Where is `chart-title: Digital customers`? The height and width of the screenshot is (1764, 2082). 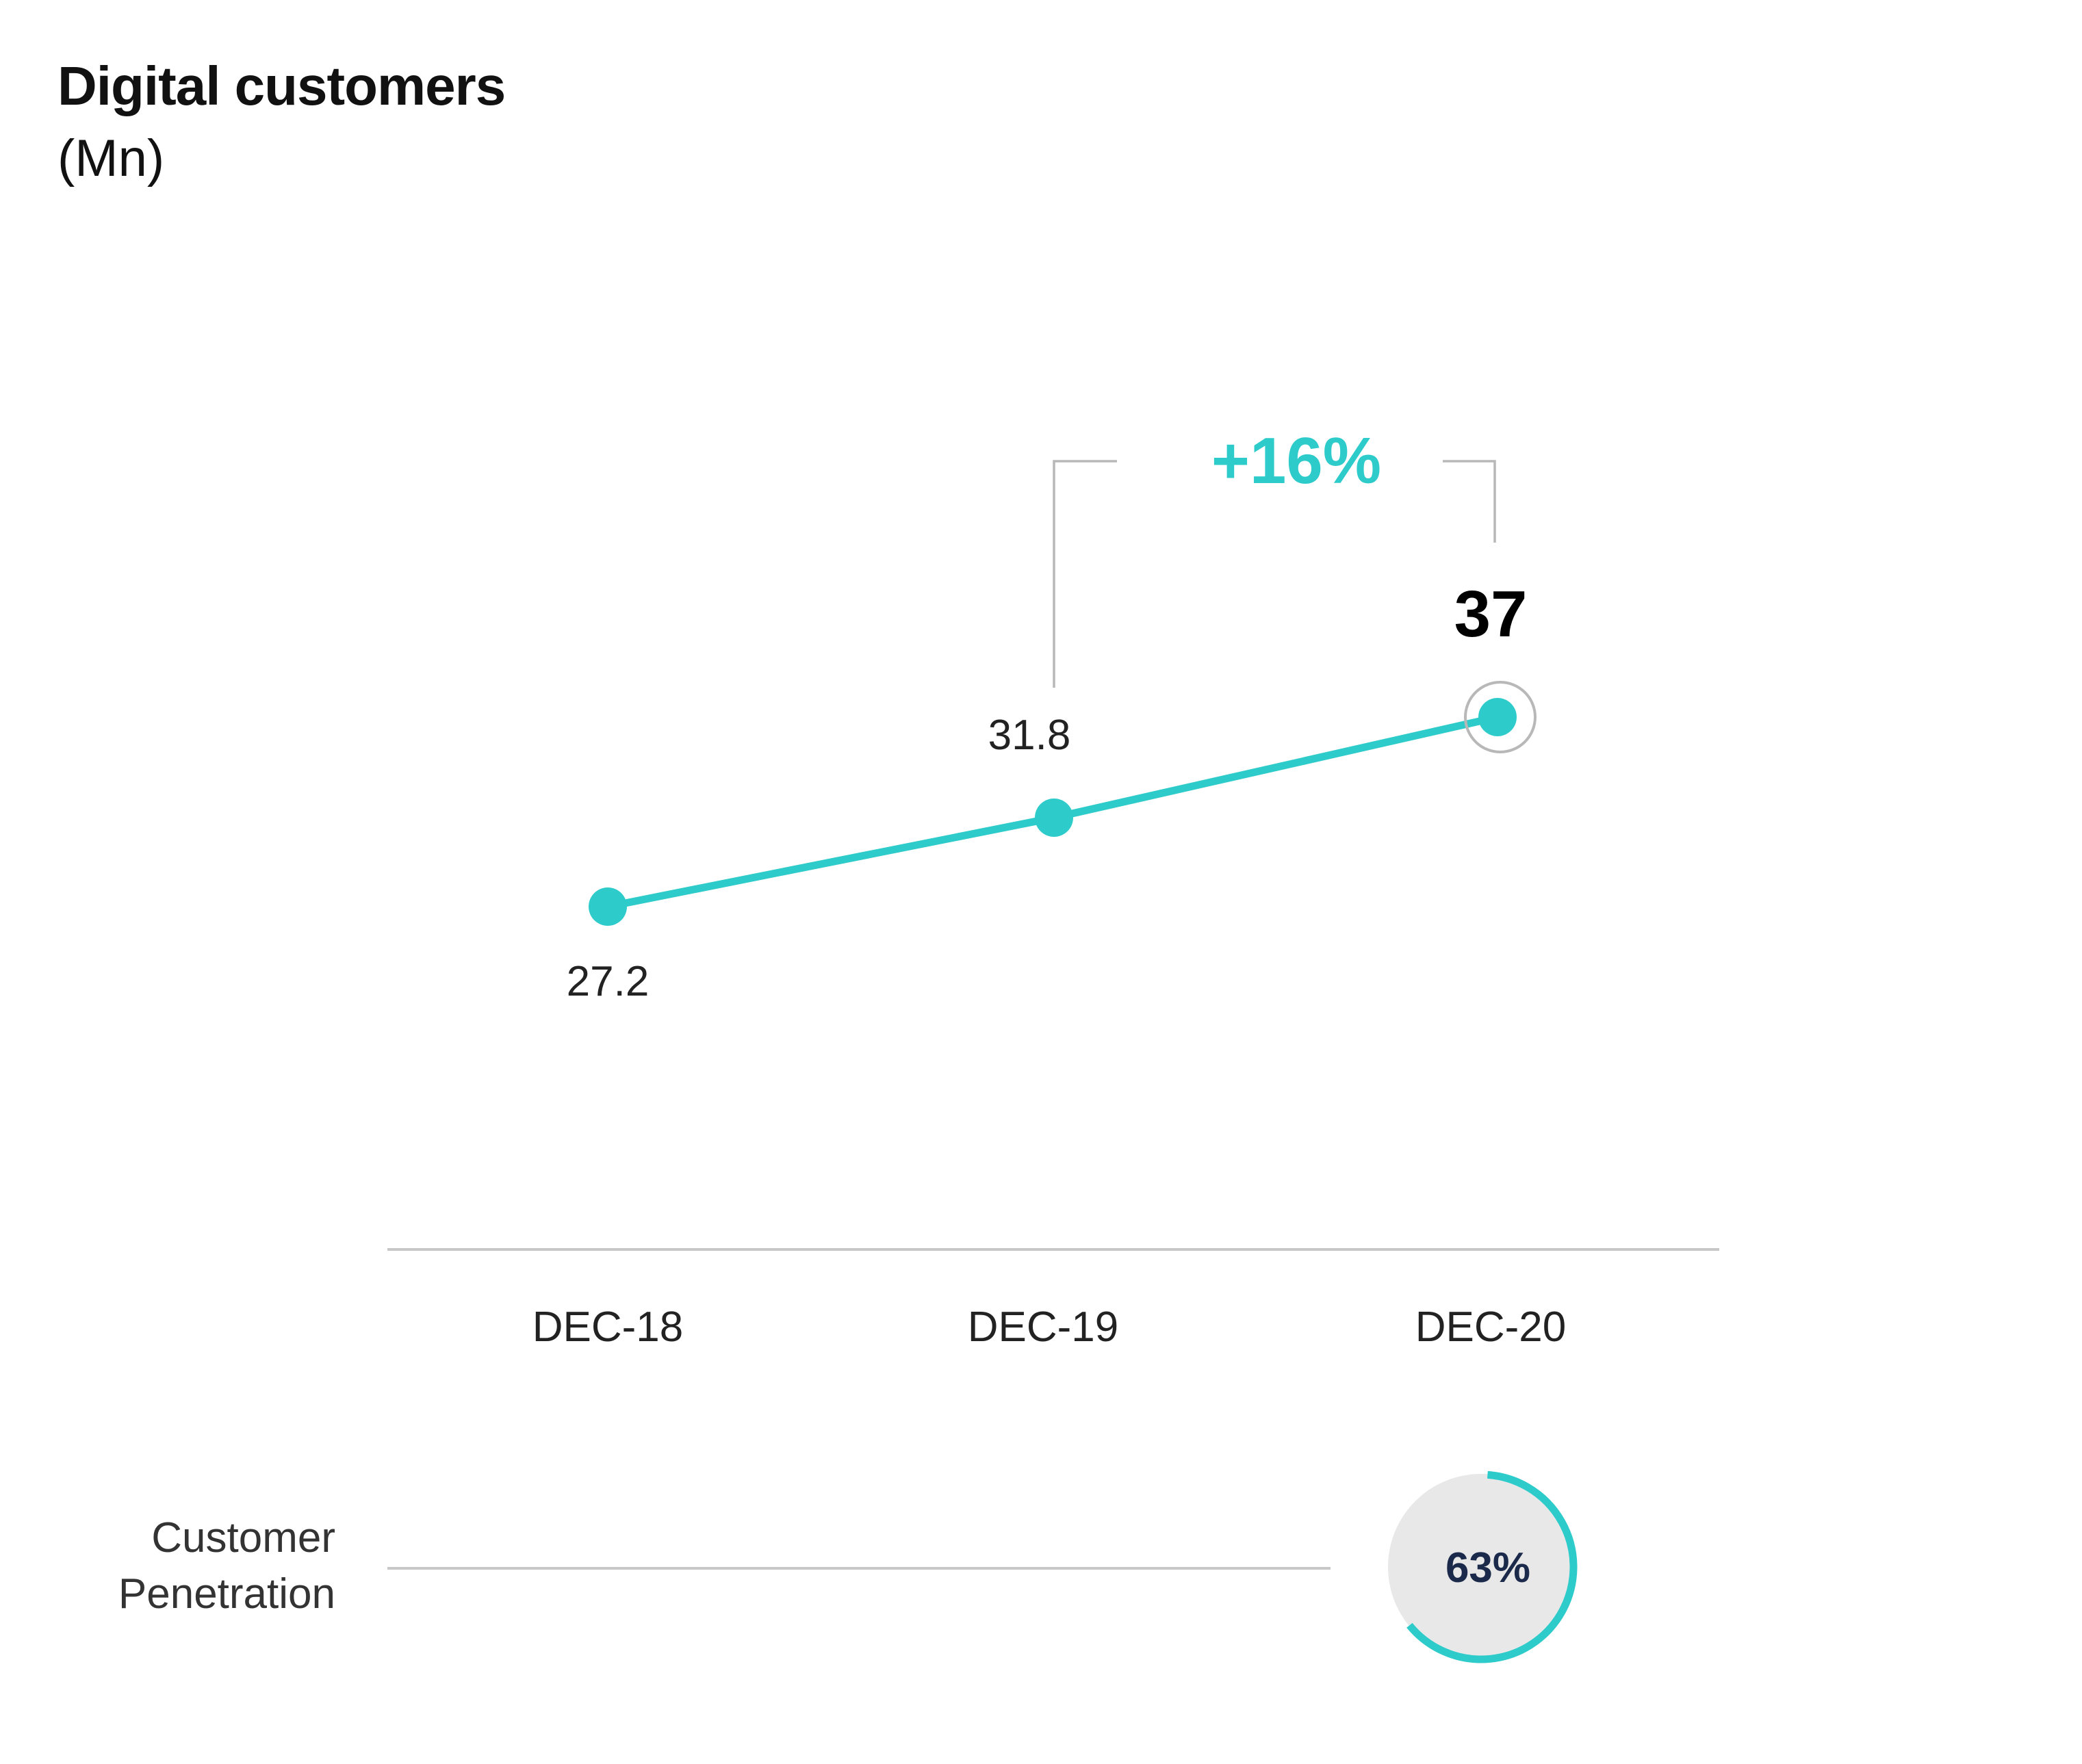 chart-title: Digital customers is located at coordinates (282, 86).